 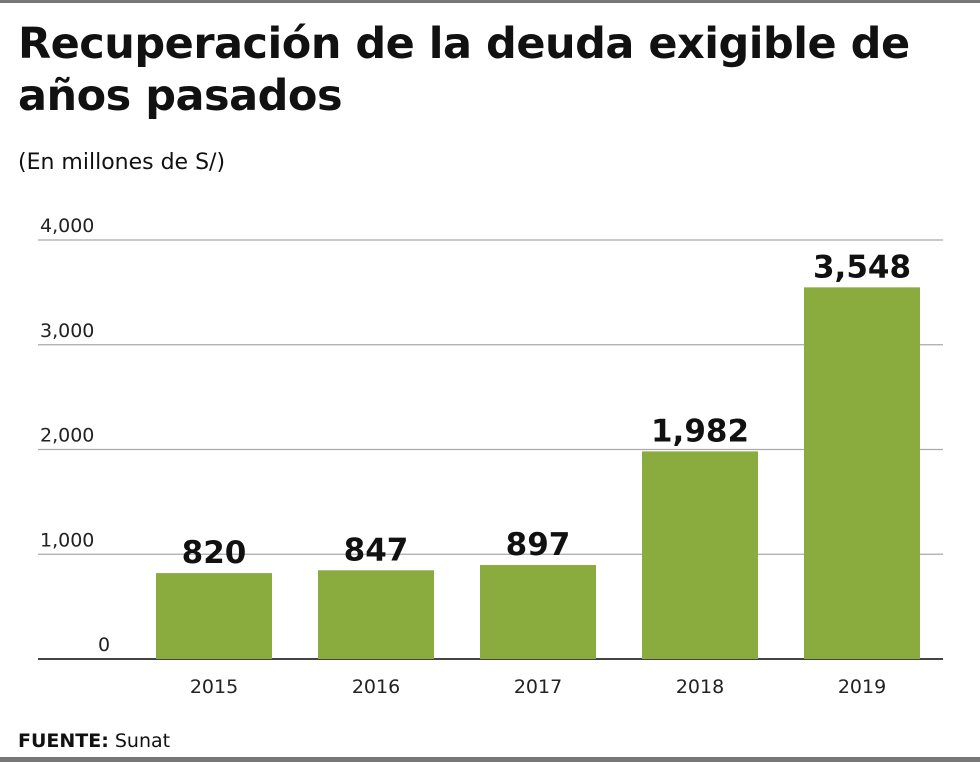 What do you see at coordinates (490, 759) in the screenshot?
I see `bottom-border` at bounding box center [490, 759].